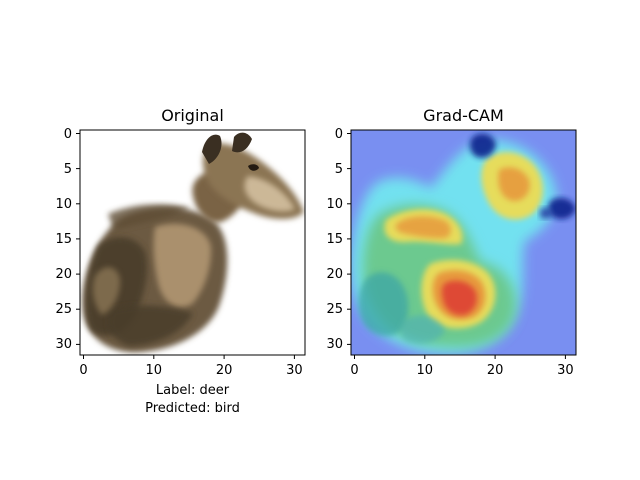 This screenshot has height=480, width=640. Describe the element at coordinates (242, 142) in the screenshot. I see `deer-ear-right` at that location.